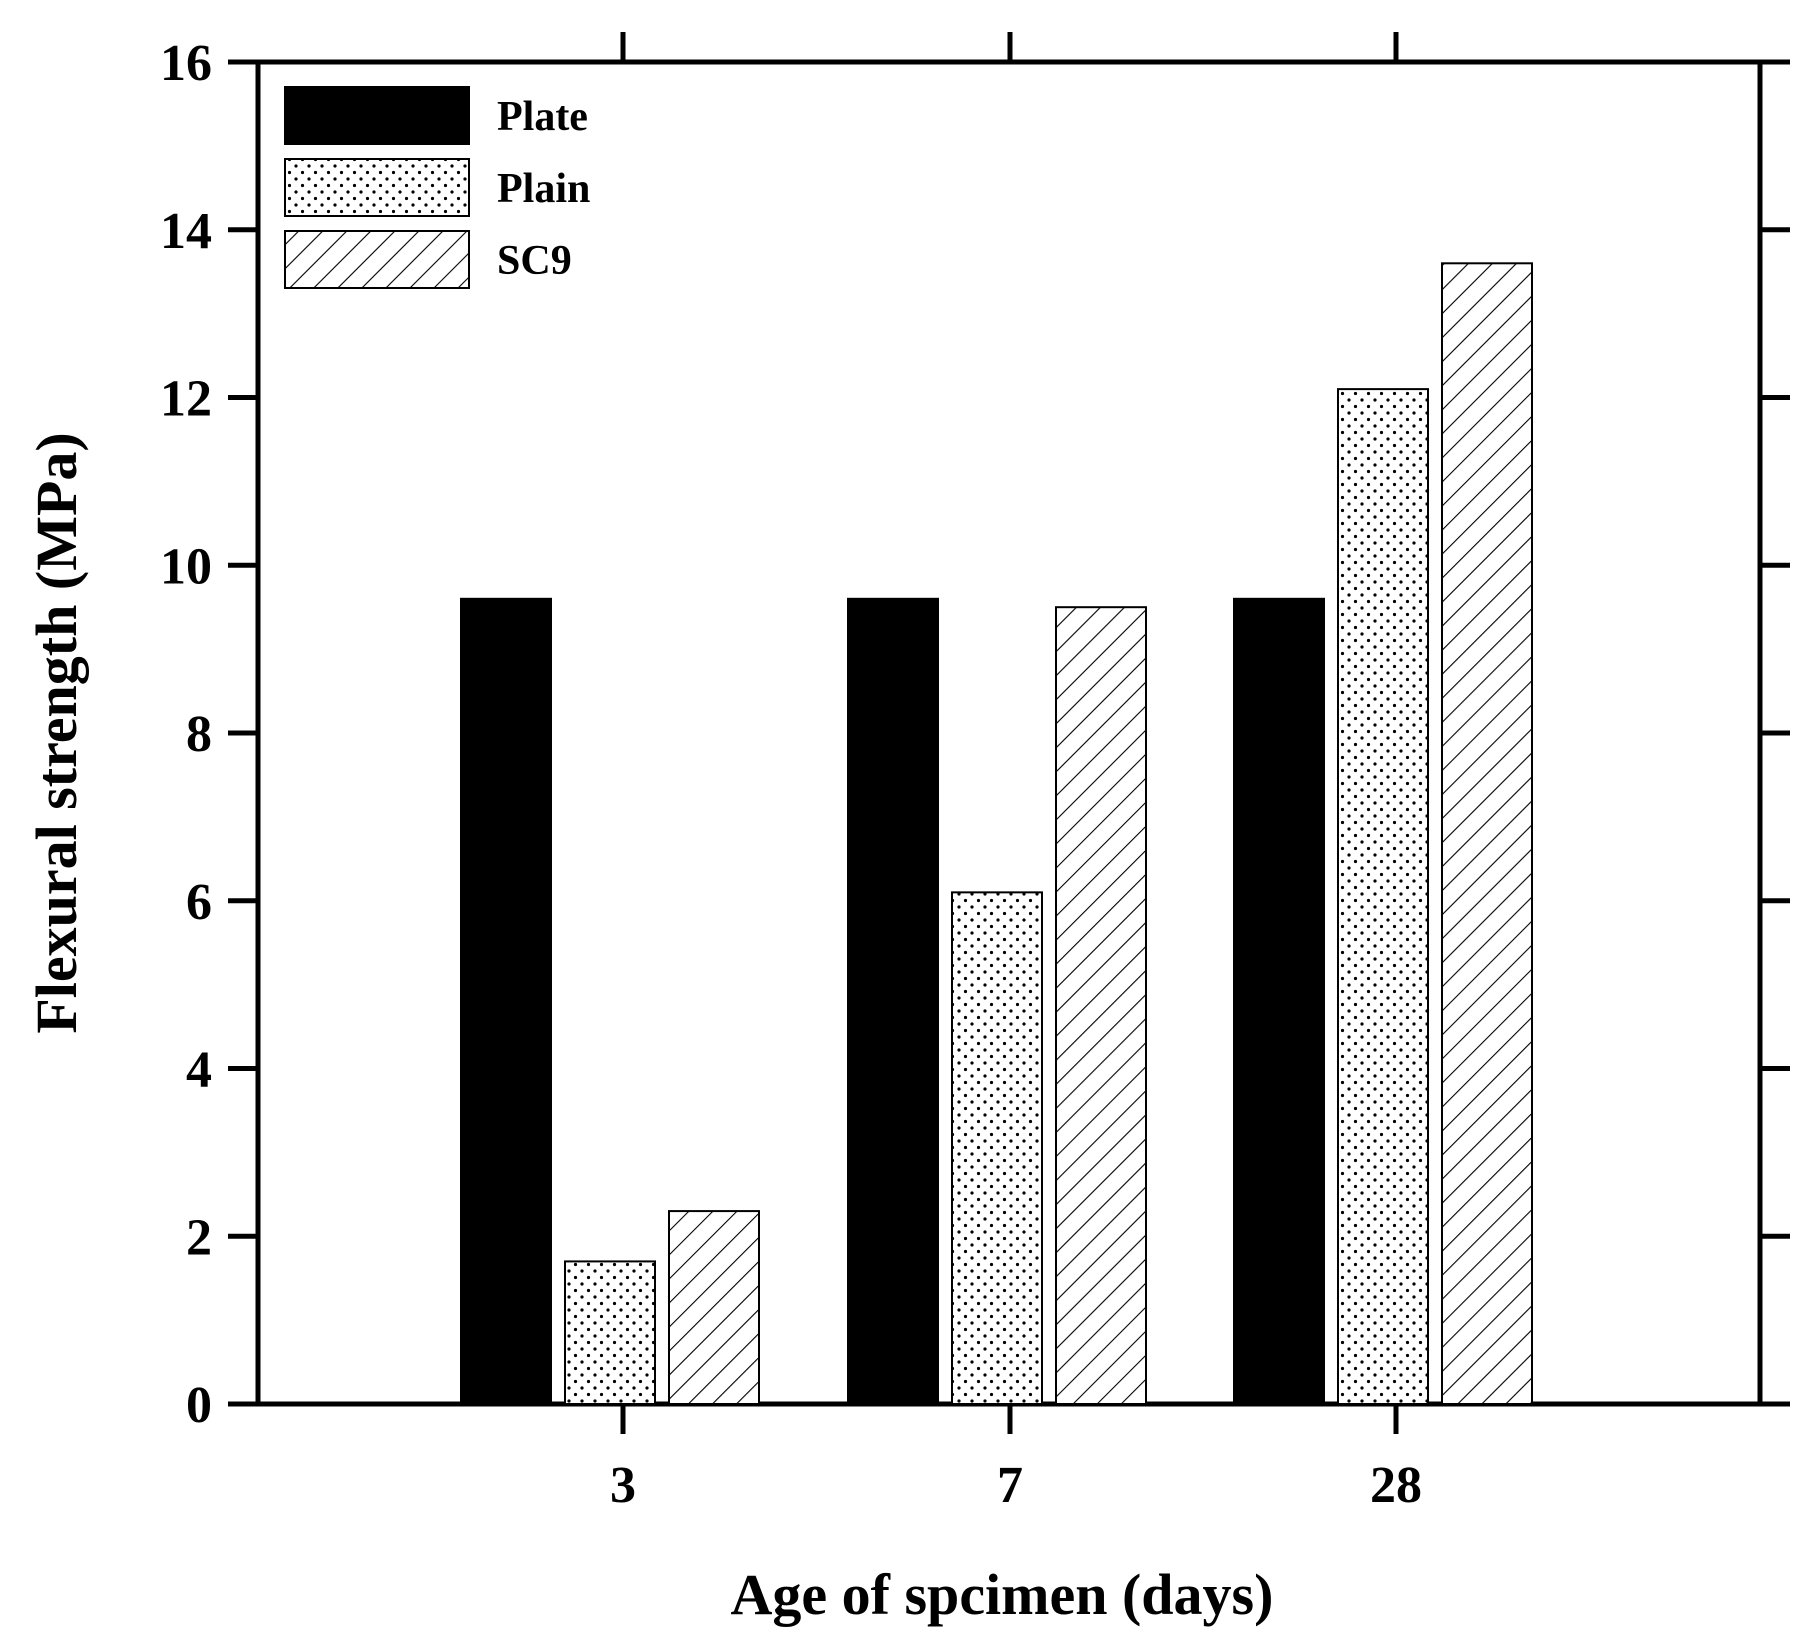 The height and width of the screenshot is (1639, 1806). I want to click on y-tick-label: 16, so click(186, 63).